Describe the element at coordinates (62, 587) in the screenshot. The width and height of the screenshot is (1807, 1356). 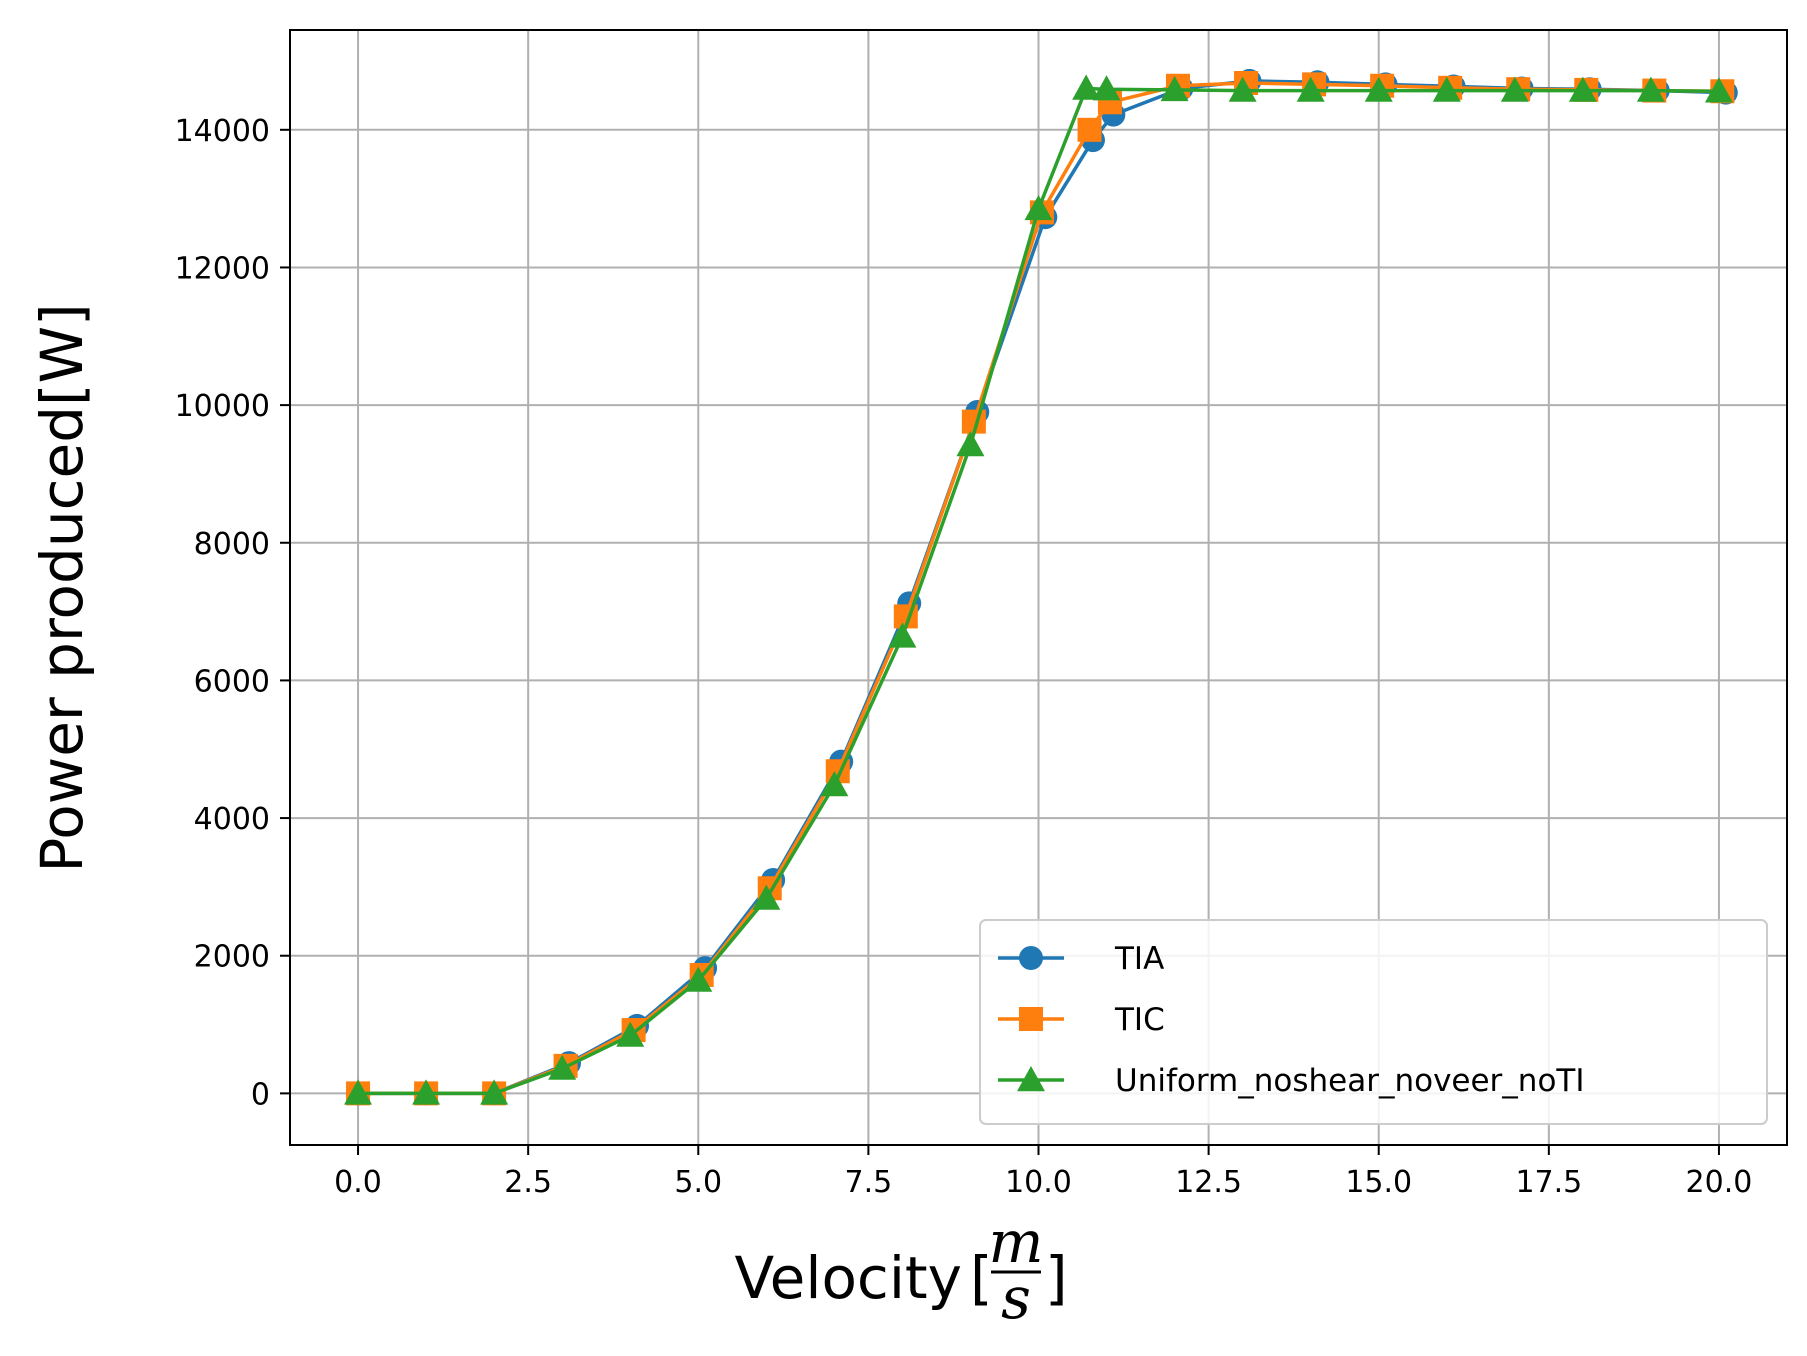
I see `y-axis-label: Power produced[W]` at that location.